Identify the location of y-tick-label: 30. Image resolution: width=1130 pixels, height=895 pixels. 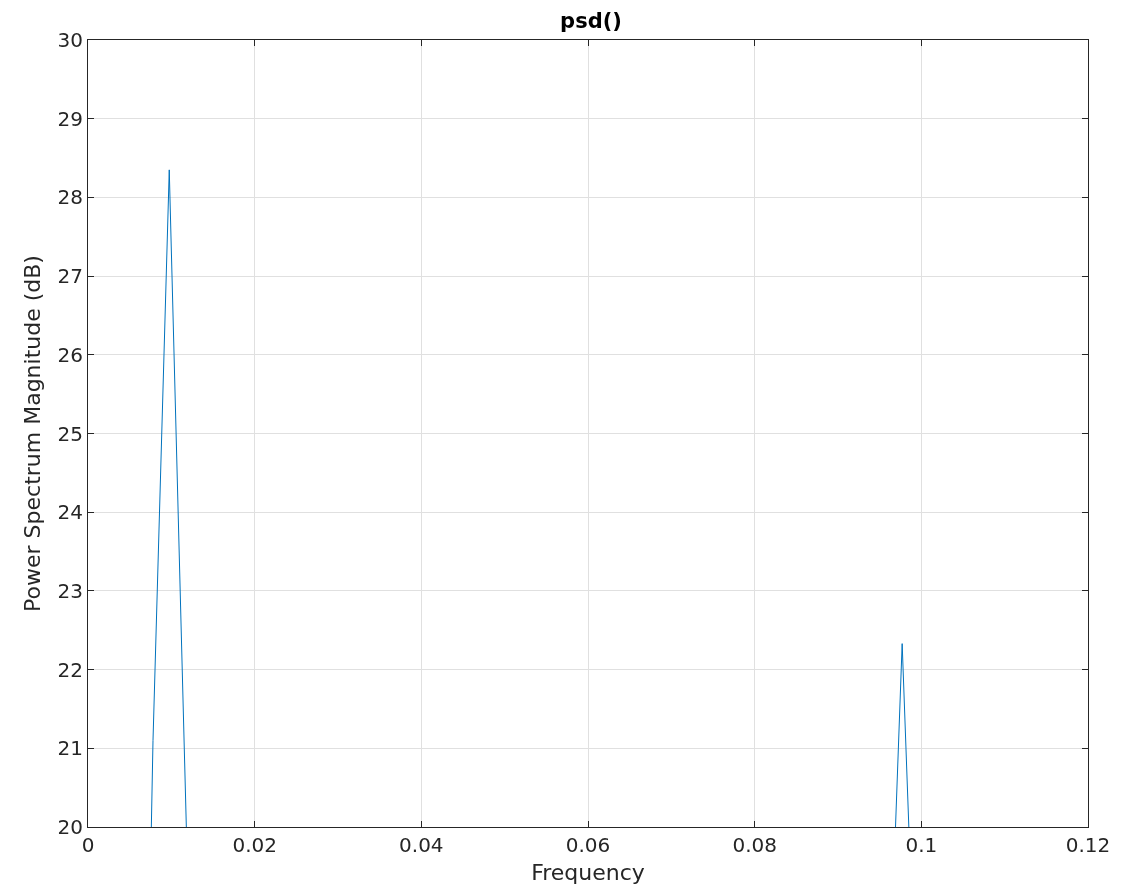
(70, 40).